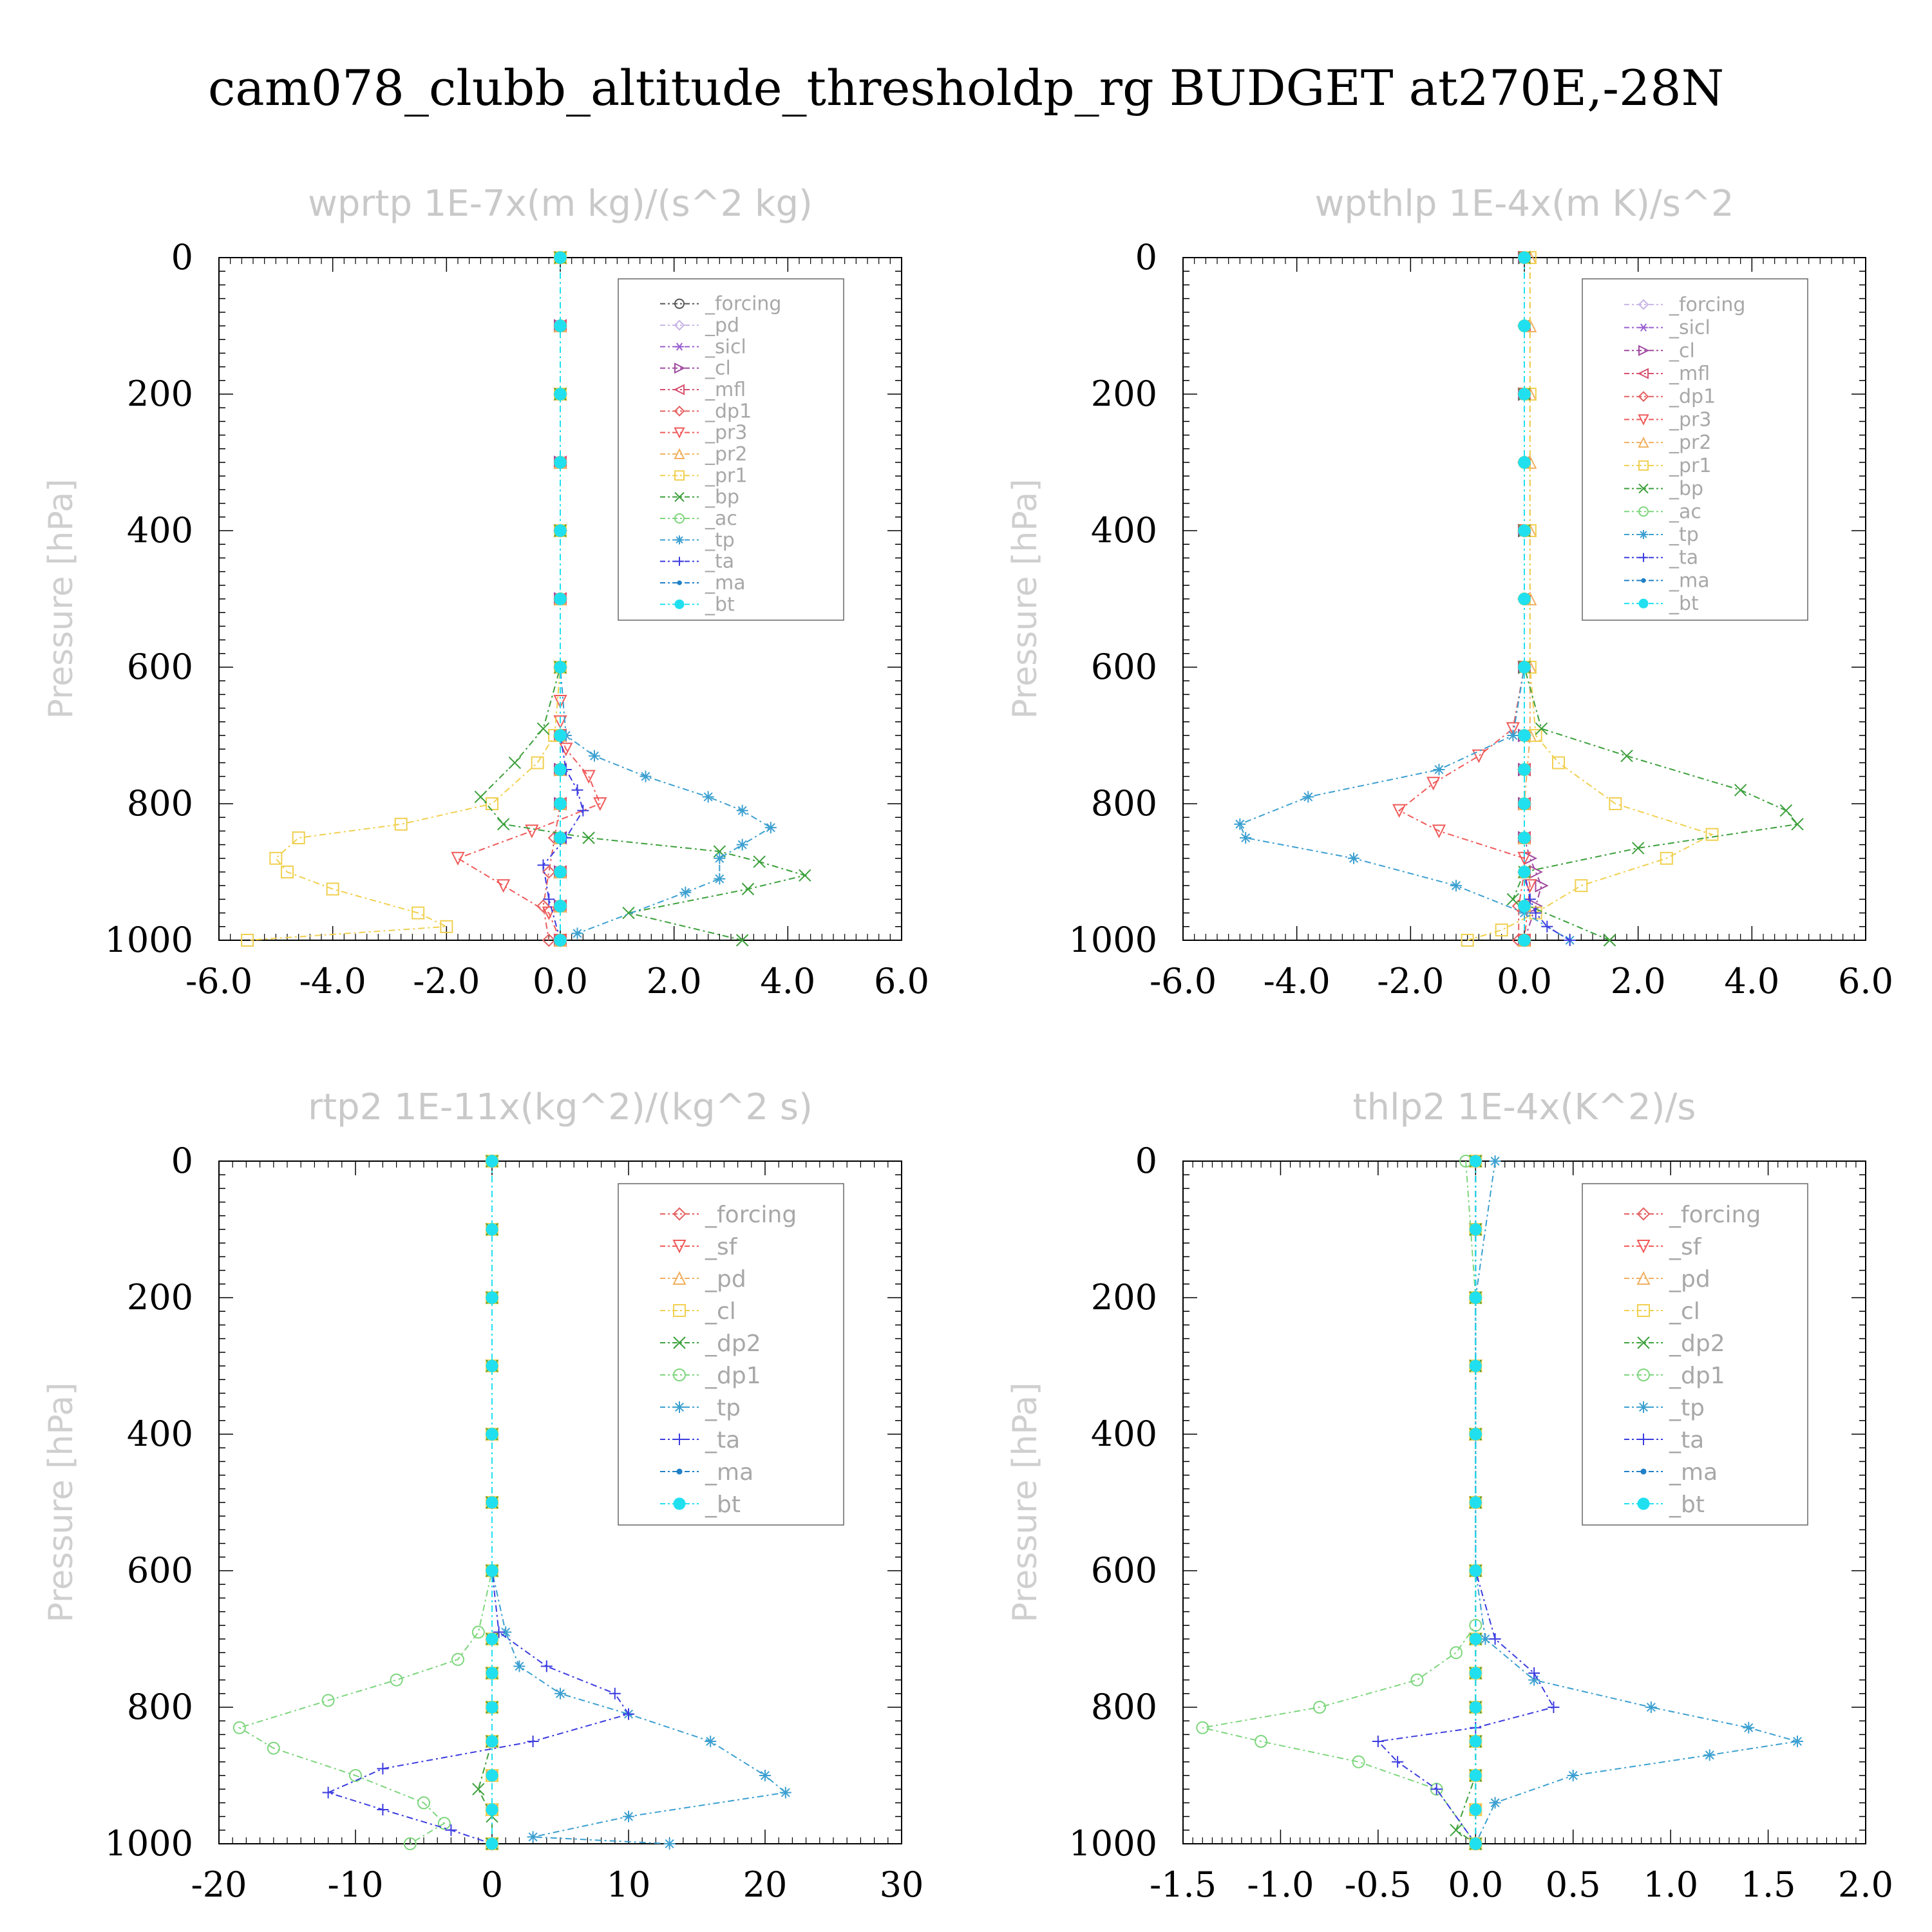  I want to click on x-tick-label: -2.0, so click(447, 981).